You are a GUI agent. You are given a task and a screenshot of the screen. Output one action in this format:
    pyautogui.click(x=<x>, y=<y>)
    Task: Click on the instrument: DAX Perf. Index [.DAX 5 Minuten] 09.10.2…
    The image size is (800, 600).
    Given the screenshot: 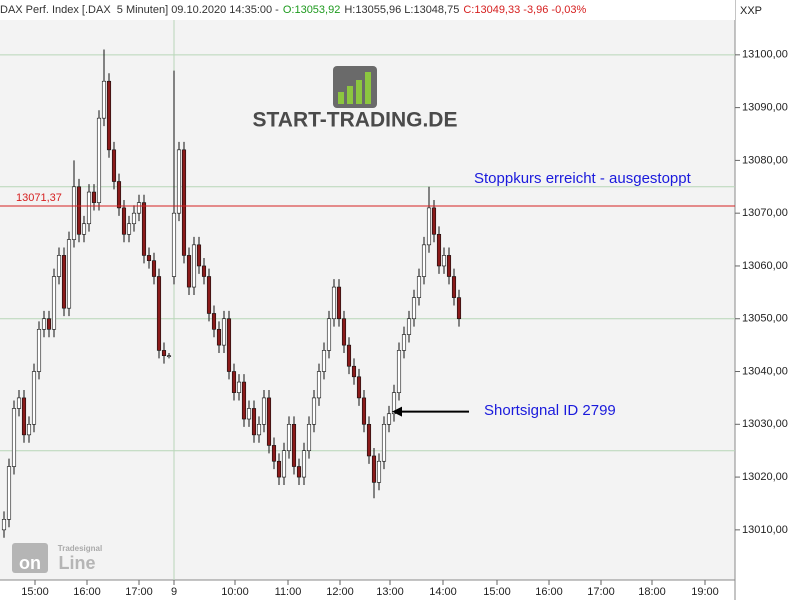 What is the action you would take?
    pyautogui.click(x=139, y=10)
    